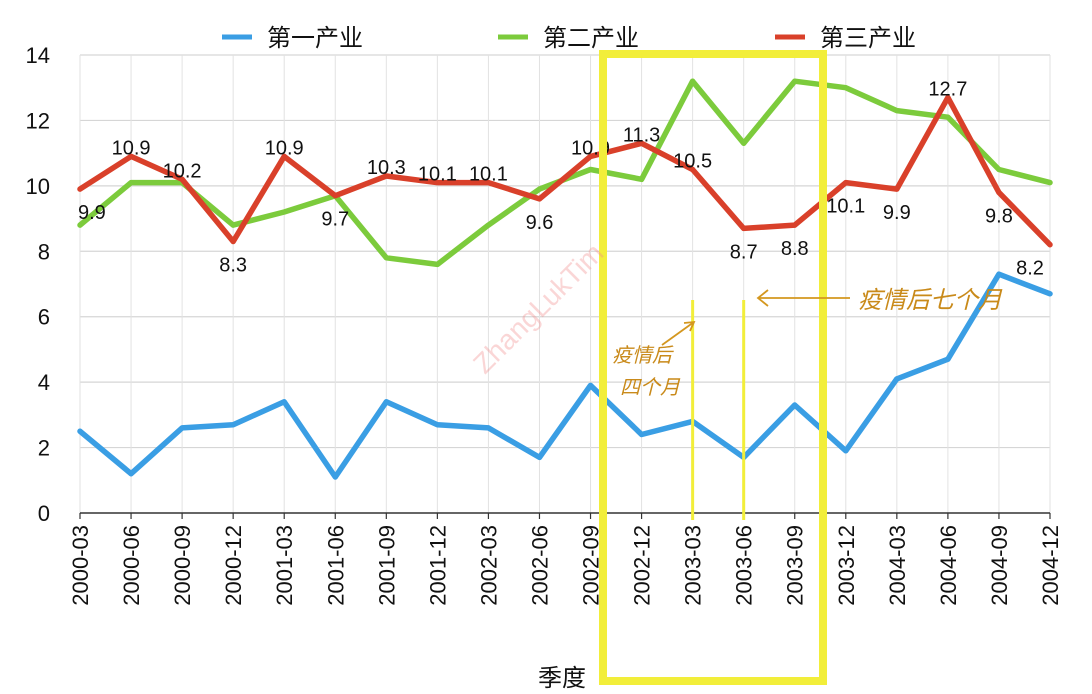 This screenshot has width=1092, height=694. What do you see at coordinates (643, 355) in the screenshot?
I see `annotation-four-months-line1: 疫情后` at bounding box center [643, 355].